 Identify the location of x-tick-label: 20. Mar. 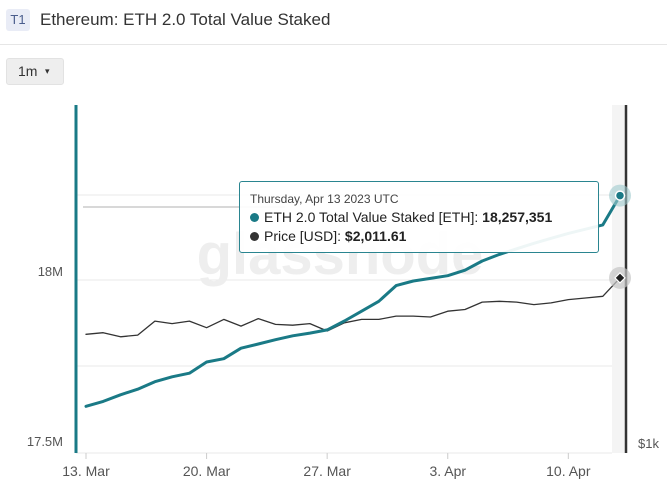
(207, 471).